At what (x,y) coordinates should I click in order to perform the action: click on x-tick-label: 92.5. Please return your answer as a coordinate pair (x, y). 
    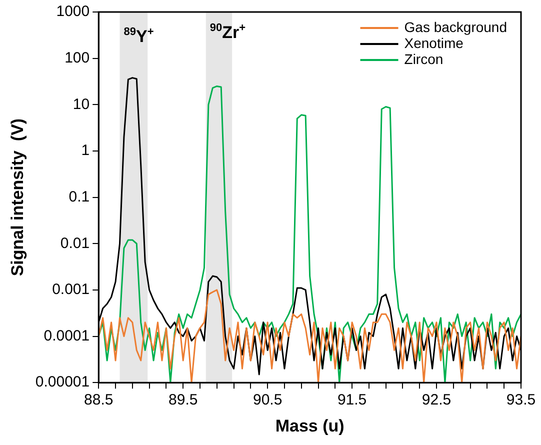
    Looking at the image, I should click on (437, 400).